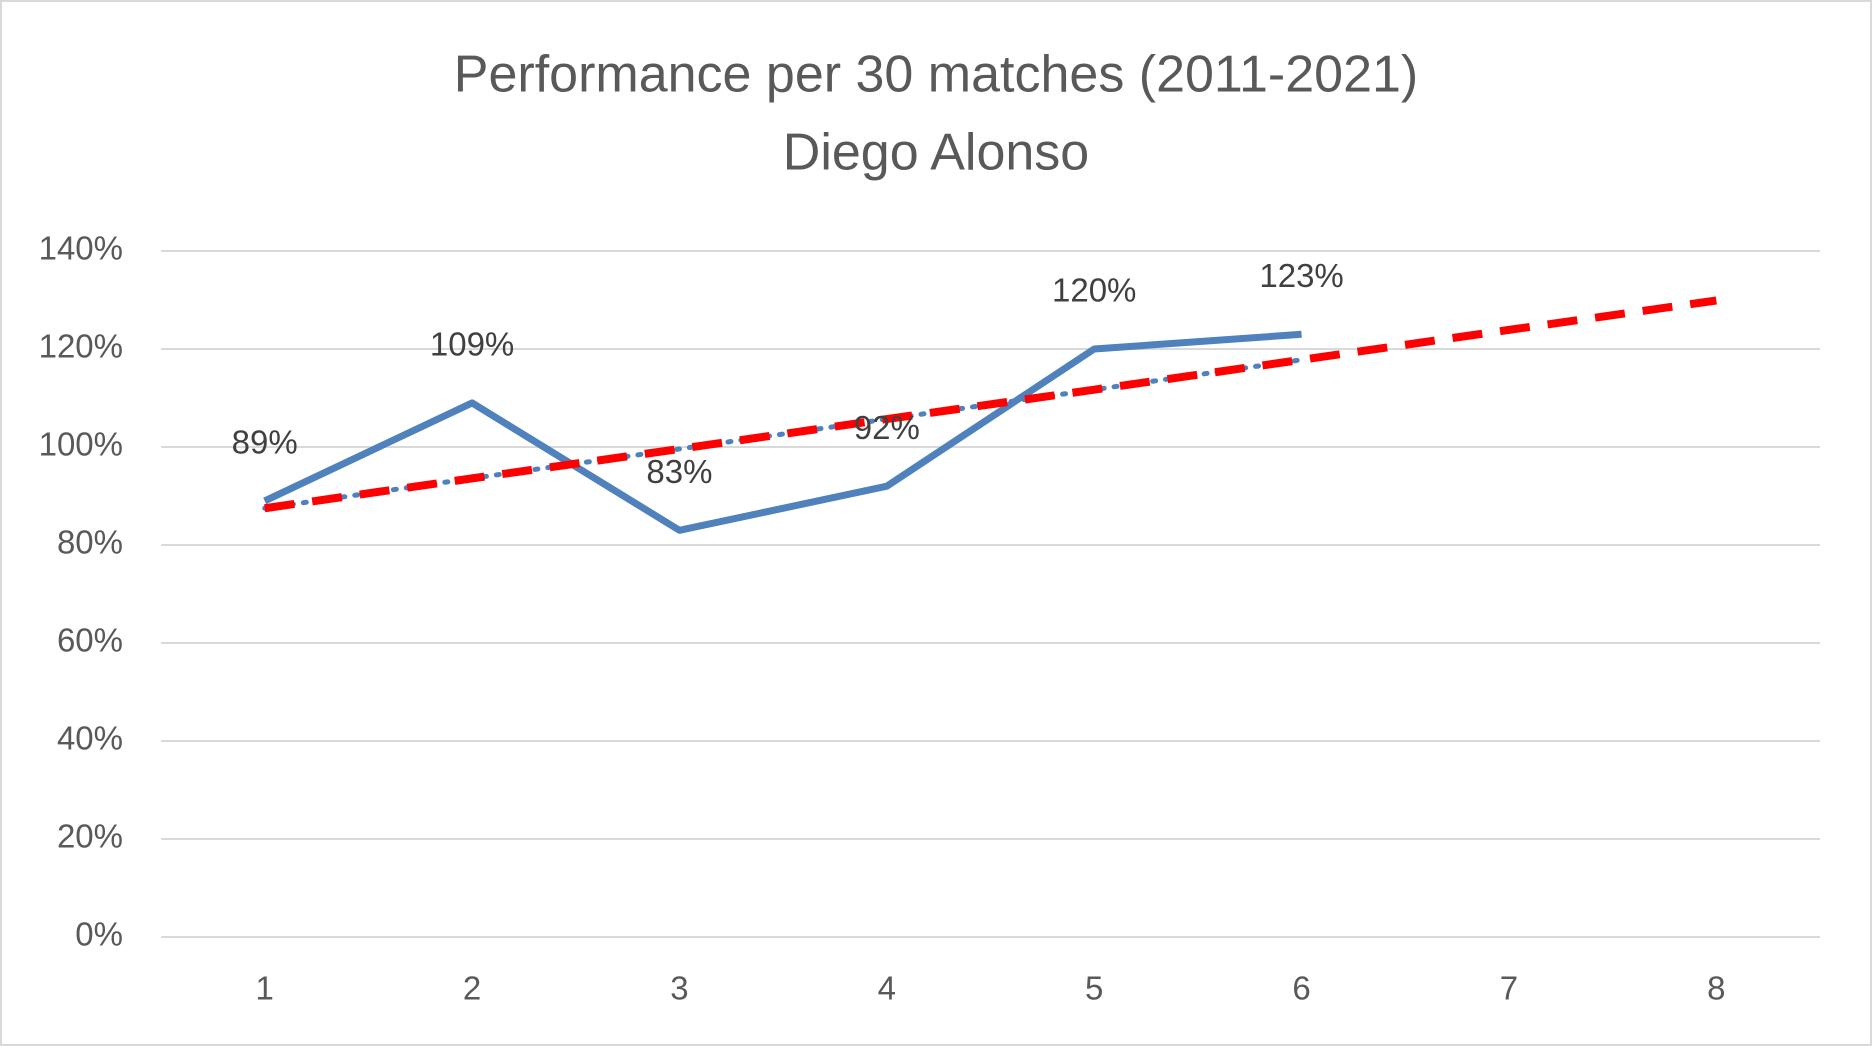  I want to click on data-label: 83%, so click(679, 471).